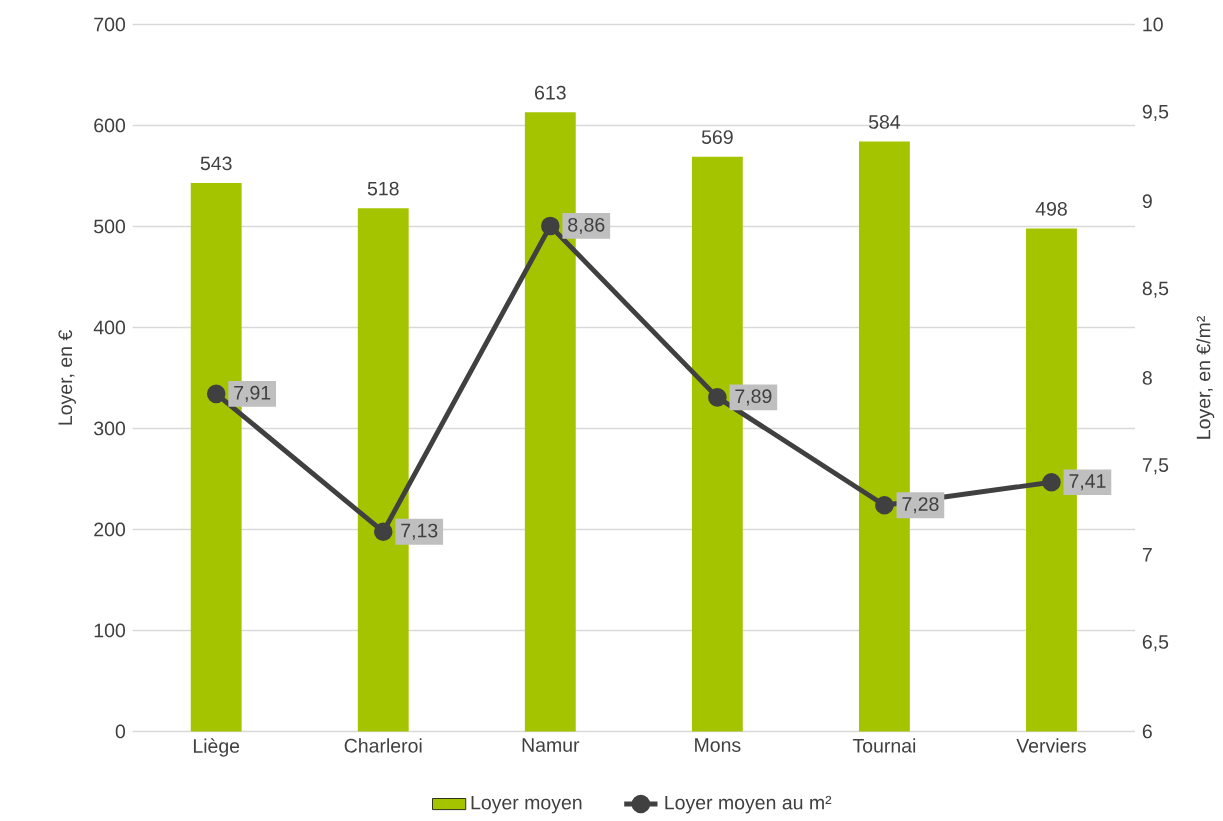  Describe the element at coordinates (1153, 24) in the screenshot. I see `y2-tick-label: 10` at that location.